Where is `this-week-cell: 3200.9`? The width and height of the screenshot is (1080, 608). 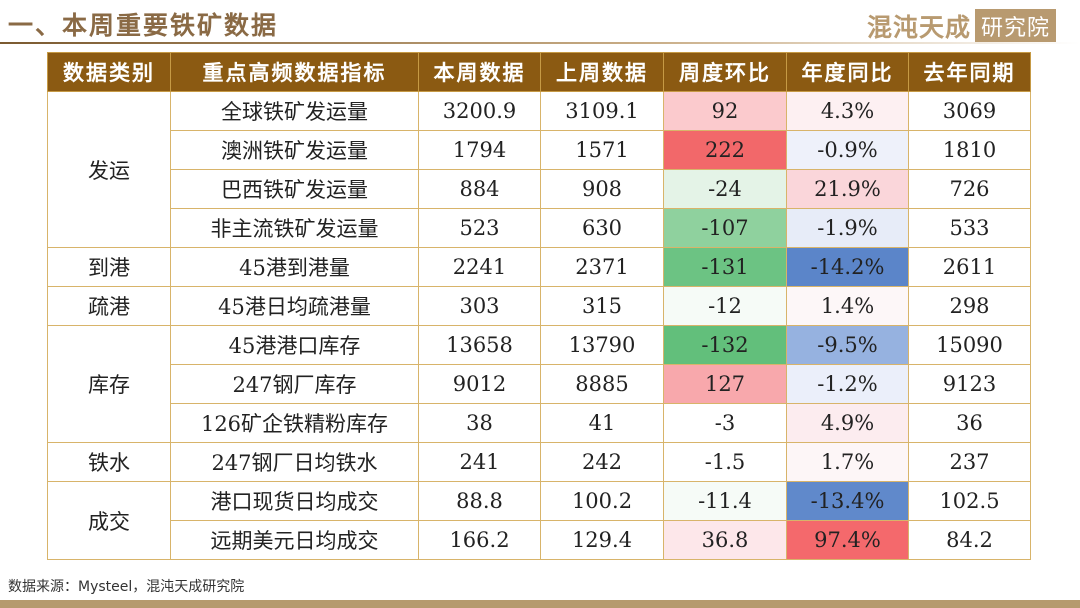 this-week-cell: 3200.9 is located at coordinates (479, 111).